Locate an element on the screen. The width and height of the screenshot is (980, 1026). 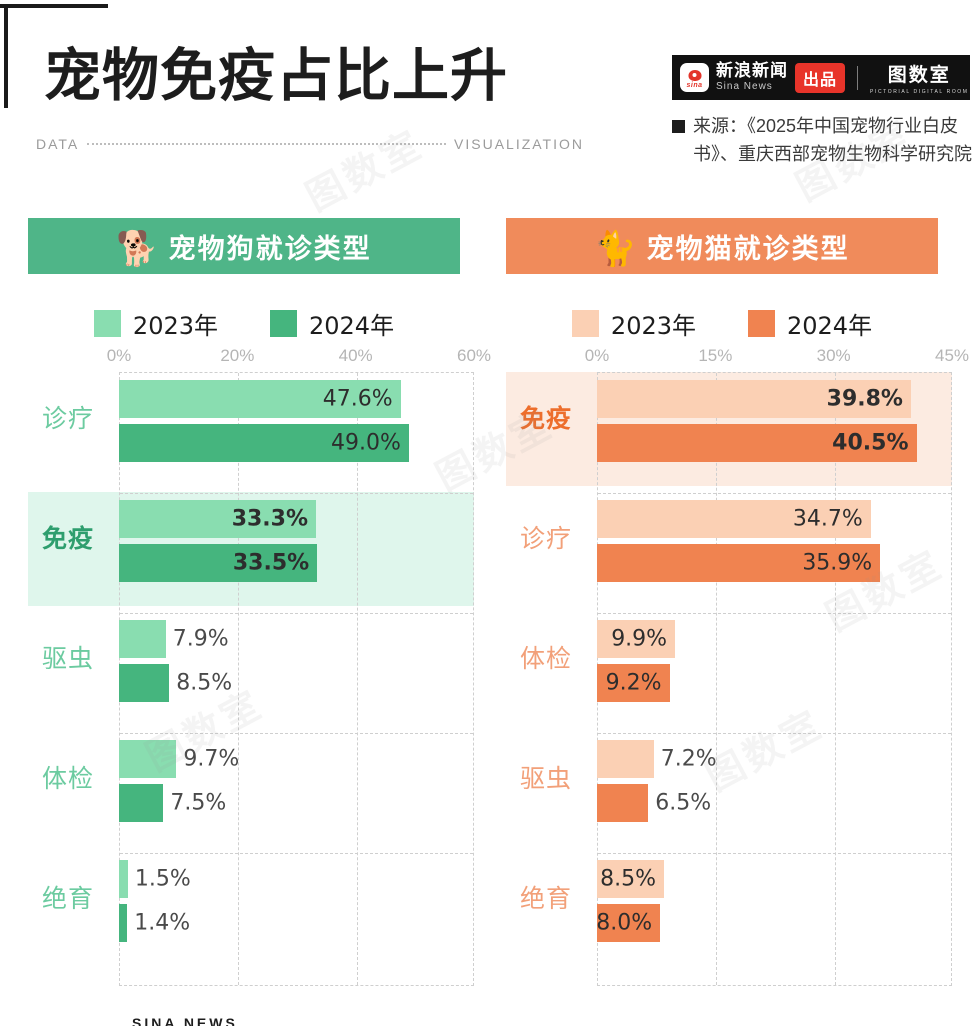
bar-2024年: 8.0% is located at coordinates (628, 923).